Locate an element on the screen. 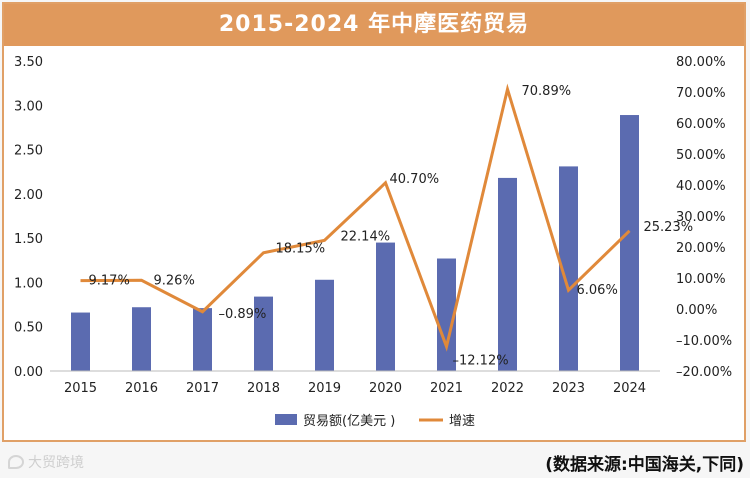 Image resolution: width=750 pixels, height=478 pixels. watermark-text: 大贸跨境 is located at coordinates (56, 463).